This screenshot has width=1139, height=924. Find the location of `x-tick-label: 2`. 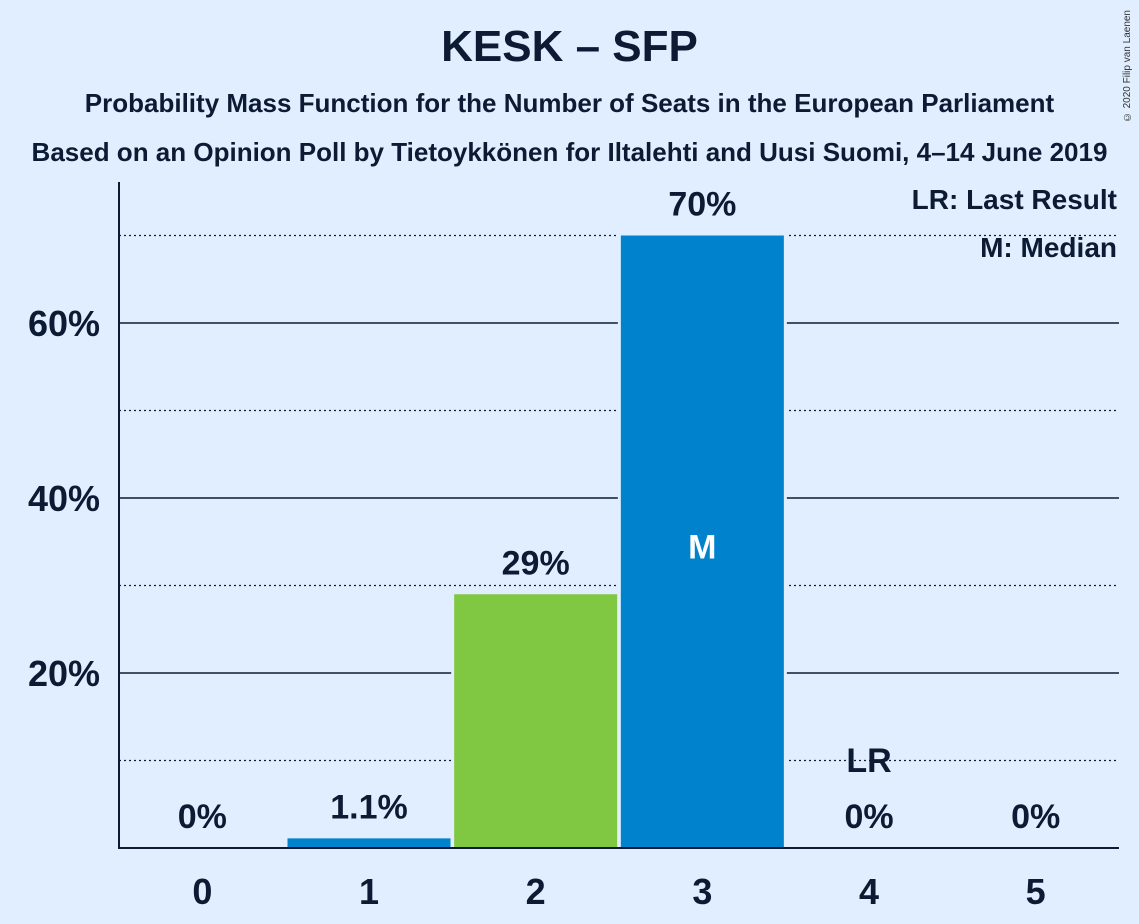

x-tick-label: 2 is located at coordinates (536, 891).